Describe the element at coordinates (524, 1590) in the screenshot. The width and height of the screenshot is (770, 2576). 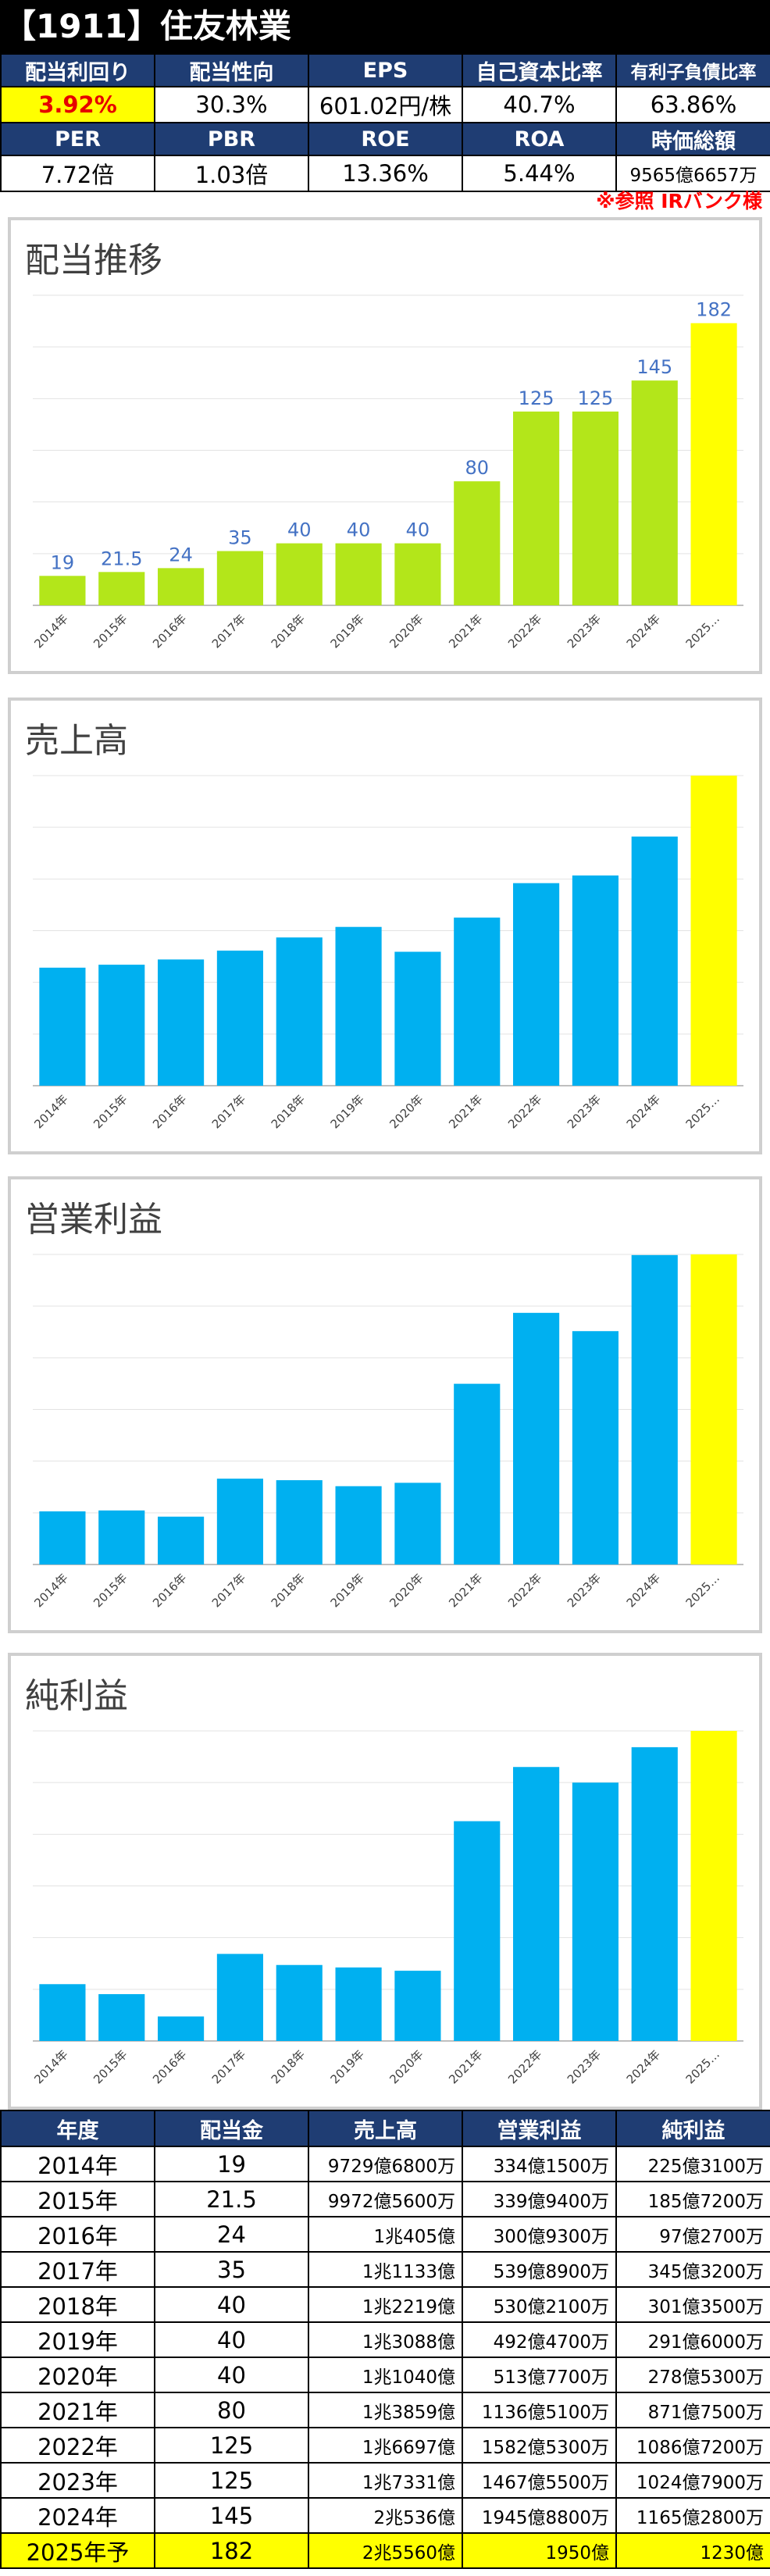
I see `operating-income-tick-label-8: 2022年` at that location.